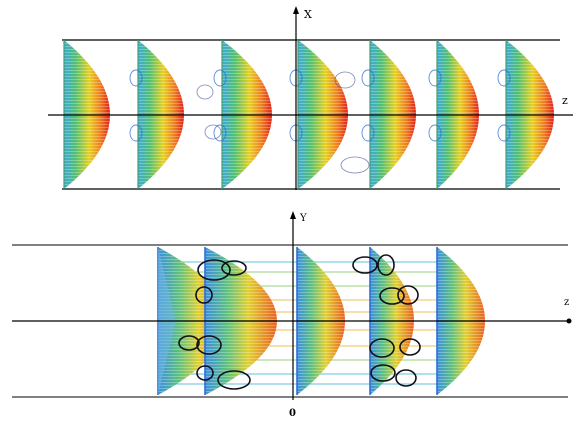 The width and height of the screenshot is (573, 431). Describe the element at coordinates (293, 215) in the screenshot. I see `bottom-vertical-axis-arrow` at that location.